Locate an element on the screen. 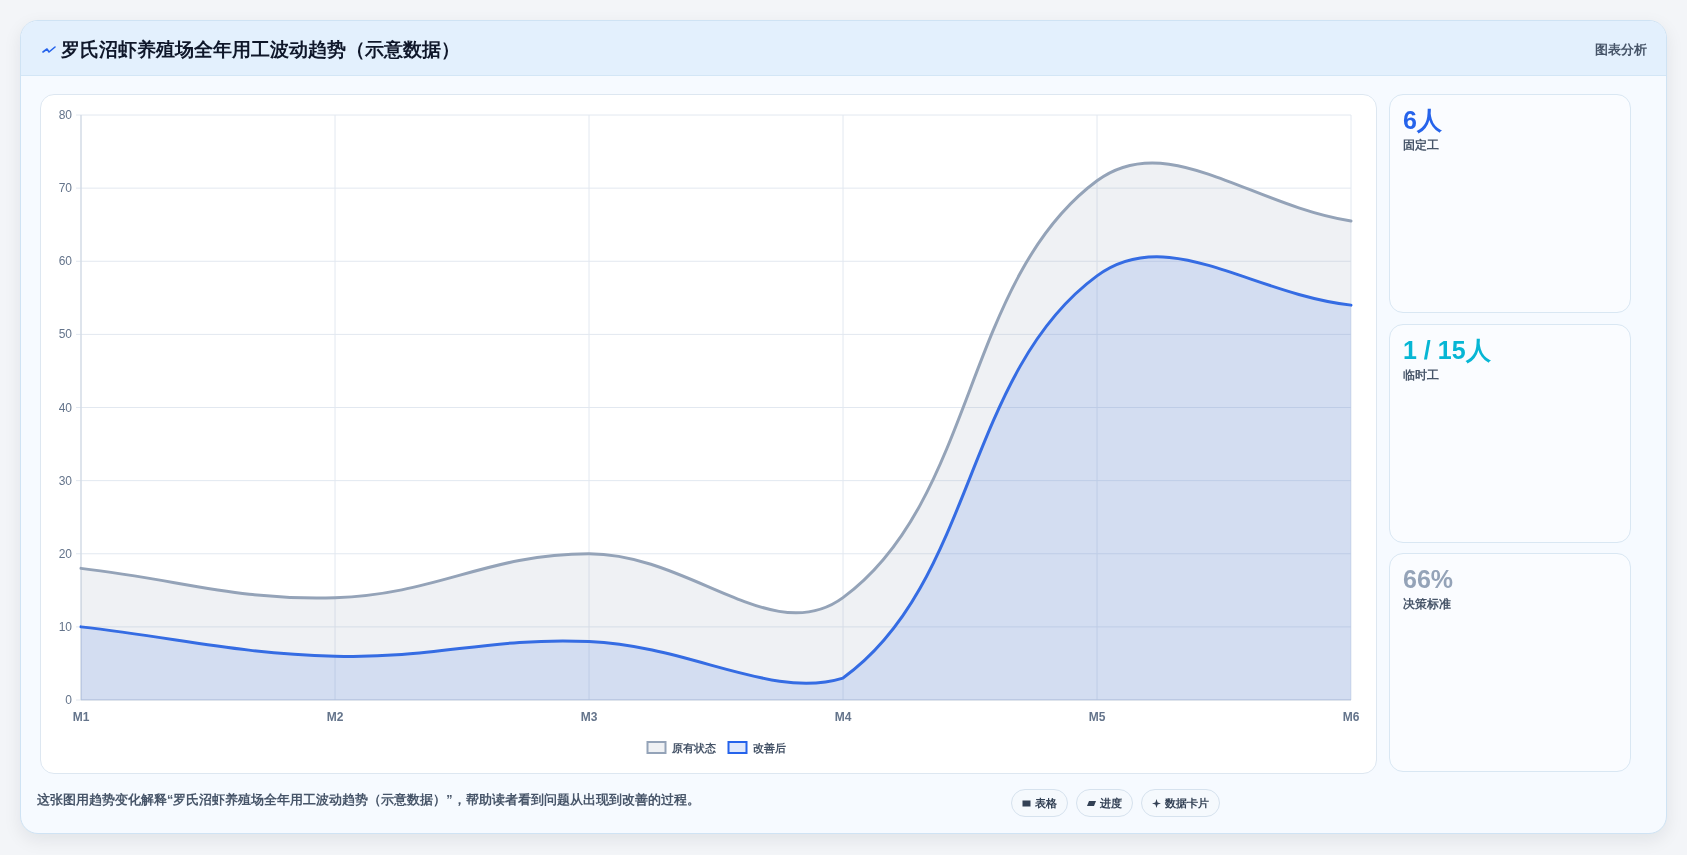 Image resolution: width=1687 pixels, height=855 pixels. y-tick-label: 40 is located at coordinates (65, 407).